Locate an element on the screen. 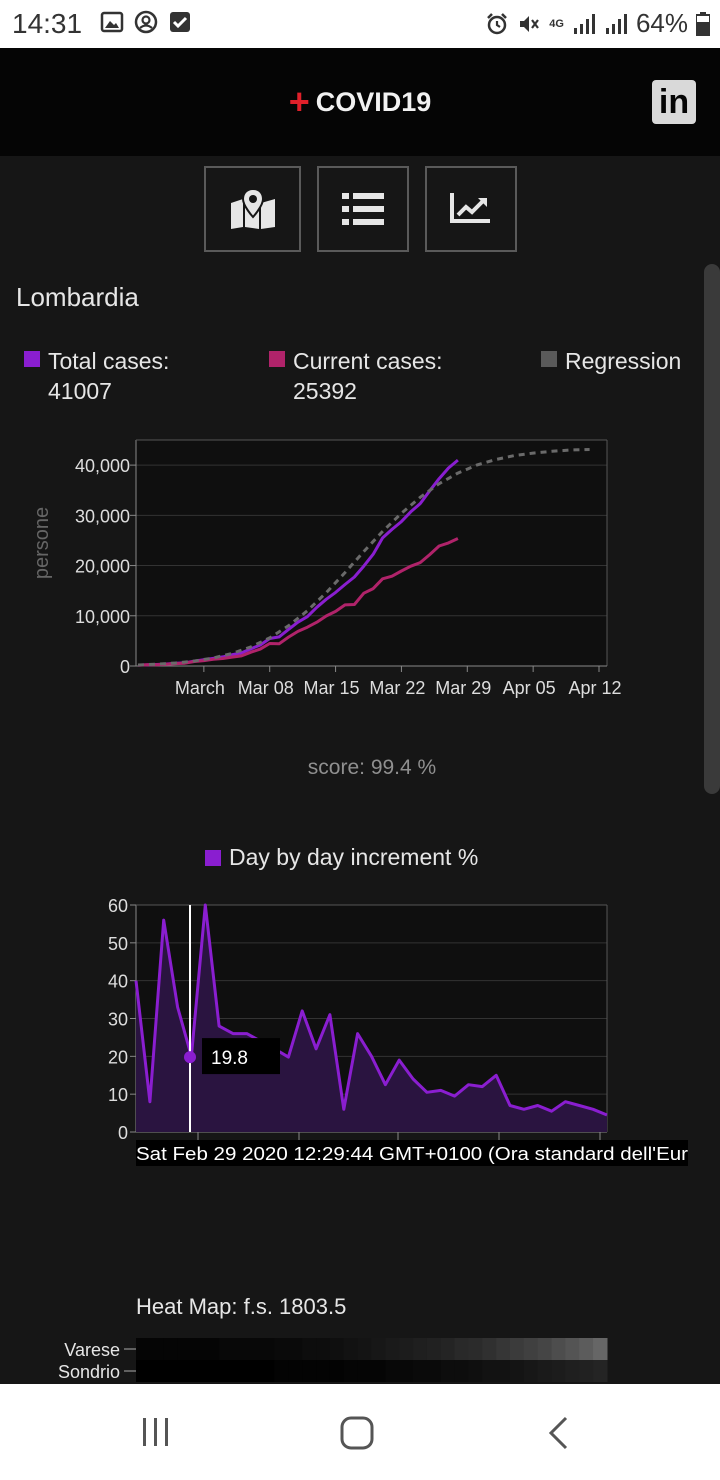 This screenshot has height=1480, width=720. signal-icon is located at coordinates (616, 23).